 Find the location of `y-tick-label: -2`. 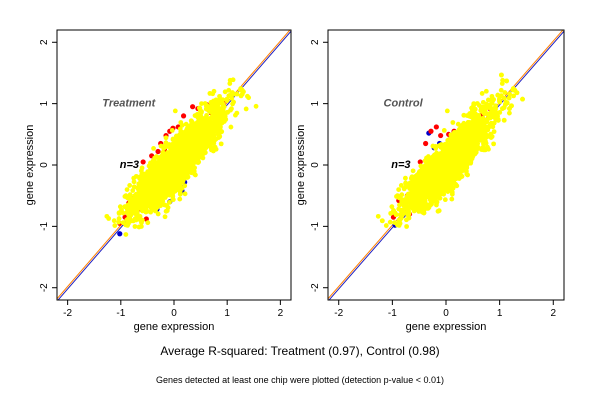

y-tick-label: -2 is located at coordinates (44, 287).